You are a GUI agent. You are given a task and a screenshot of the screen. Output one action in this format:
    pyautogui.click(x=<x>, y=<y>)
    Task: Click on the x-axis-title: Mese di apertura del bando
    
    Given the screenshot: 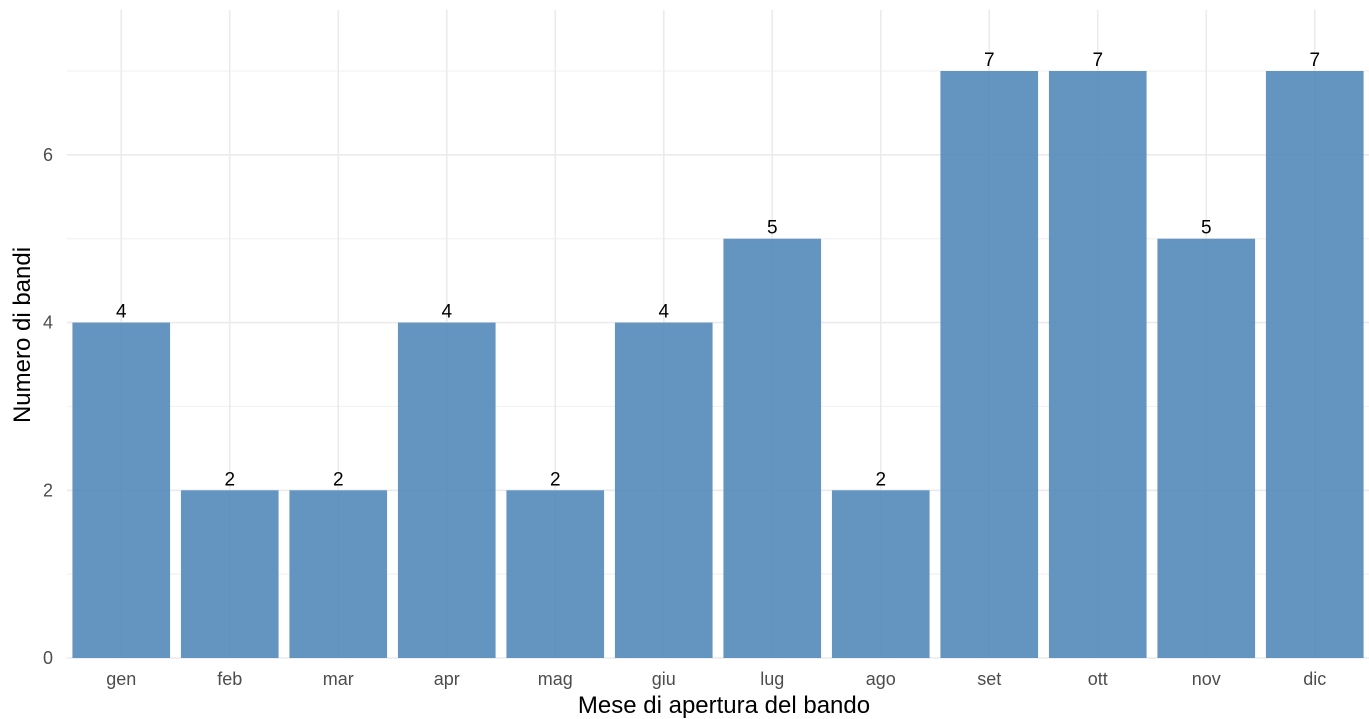 What is the action you would take?
    pyautogui.click(x=724, y=705)
    